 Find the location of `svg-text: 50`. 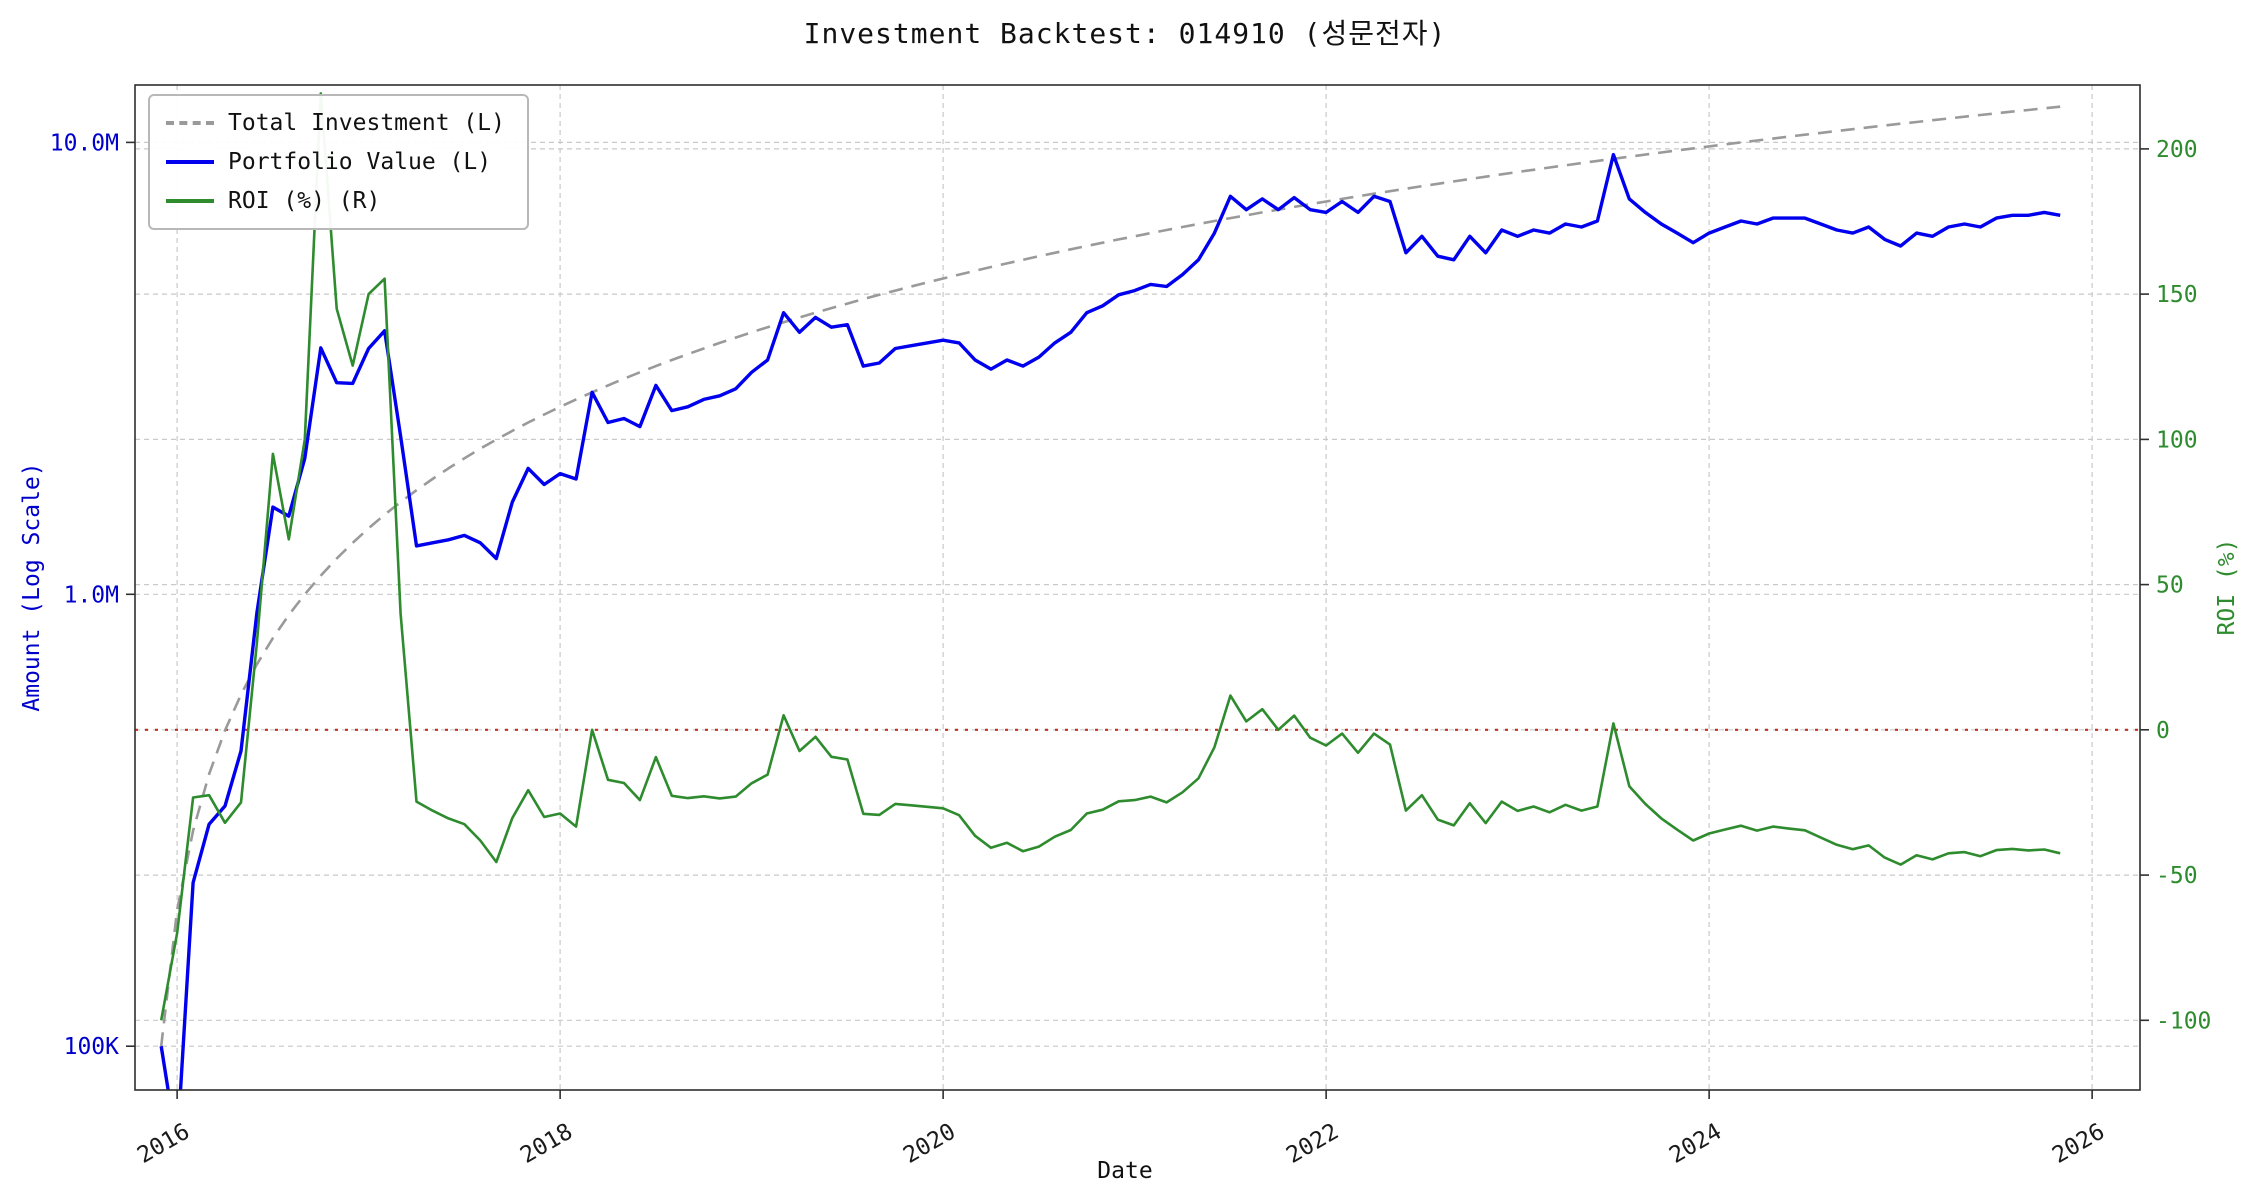

svg-text: 50 is located at coordinates (2170, 586).